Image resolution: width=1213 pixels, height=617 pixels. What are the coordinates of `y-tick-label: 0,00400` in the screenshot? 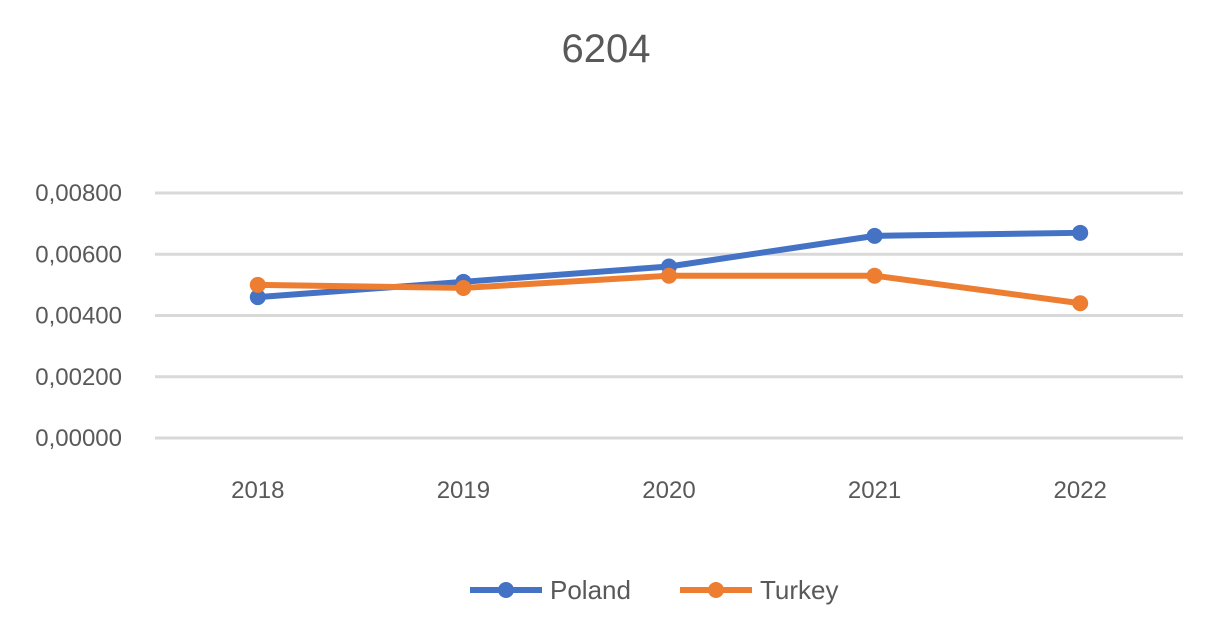 It's located at (78, 316).